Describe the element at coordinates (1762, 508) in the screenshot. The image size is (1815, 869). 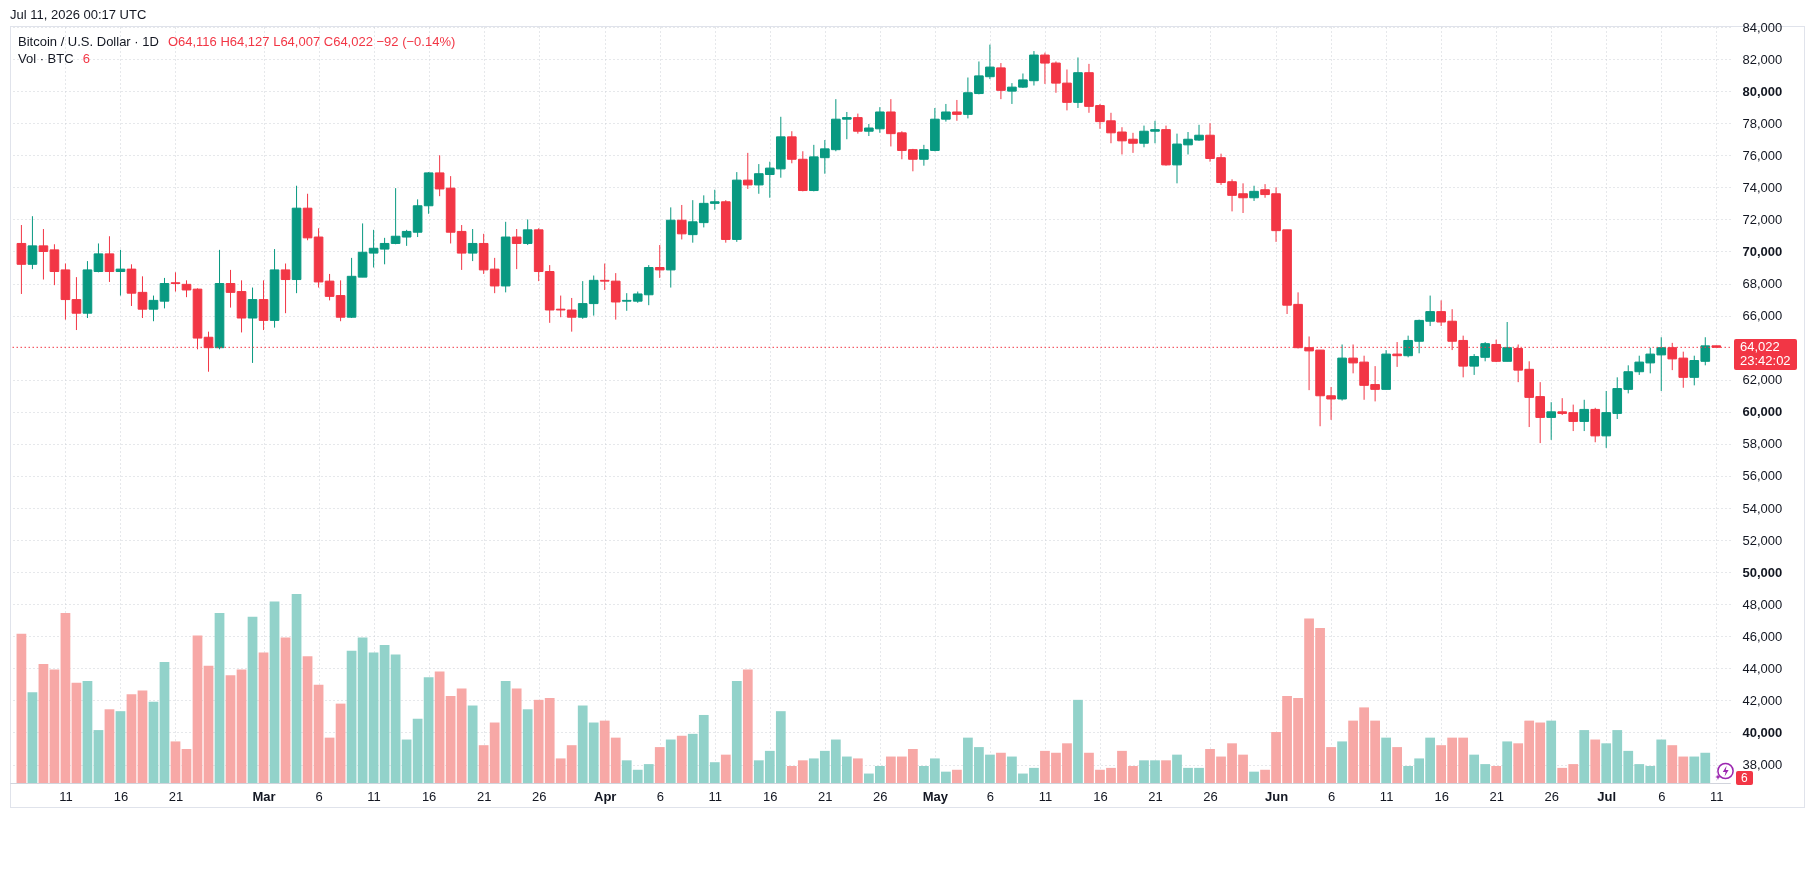
I see `y-tick-label: 54,000` at that location.